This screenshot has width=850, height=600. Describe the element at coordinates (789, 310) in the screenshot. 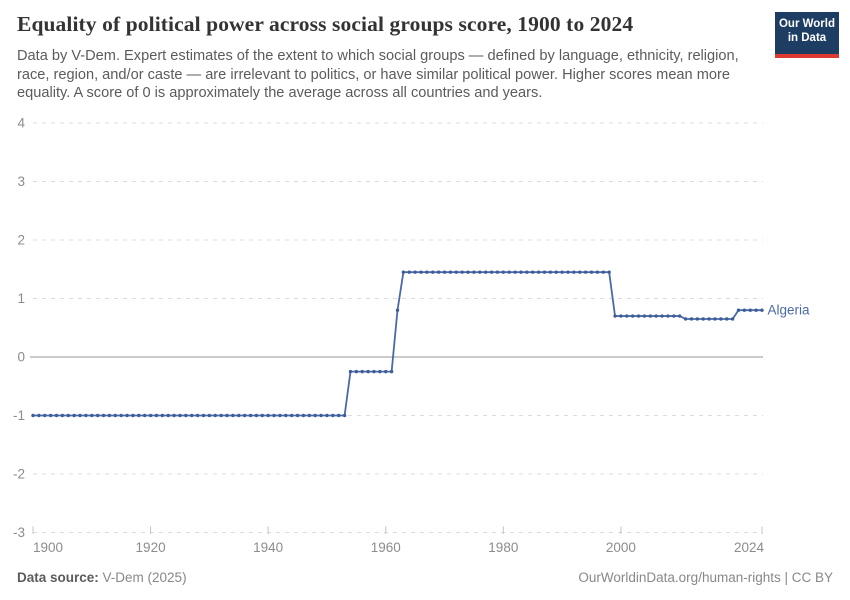

I see `series-label-algeria: Algeria` at that location.